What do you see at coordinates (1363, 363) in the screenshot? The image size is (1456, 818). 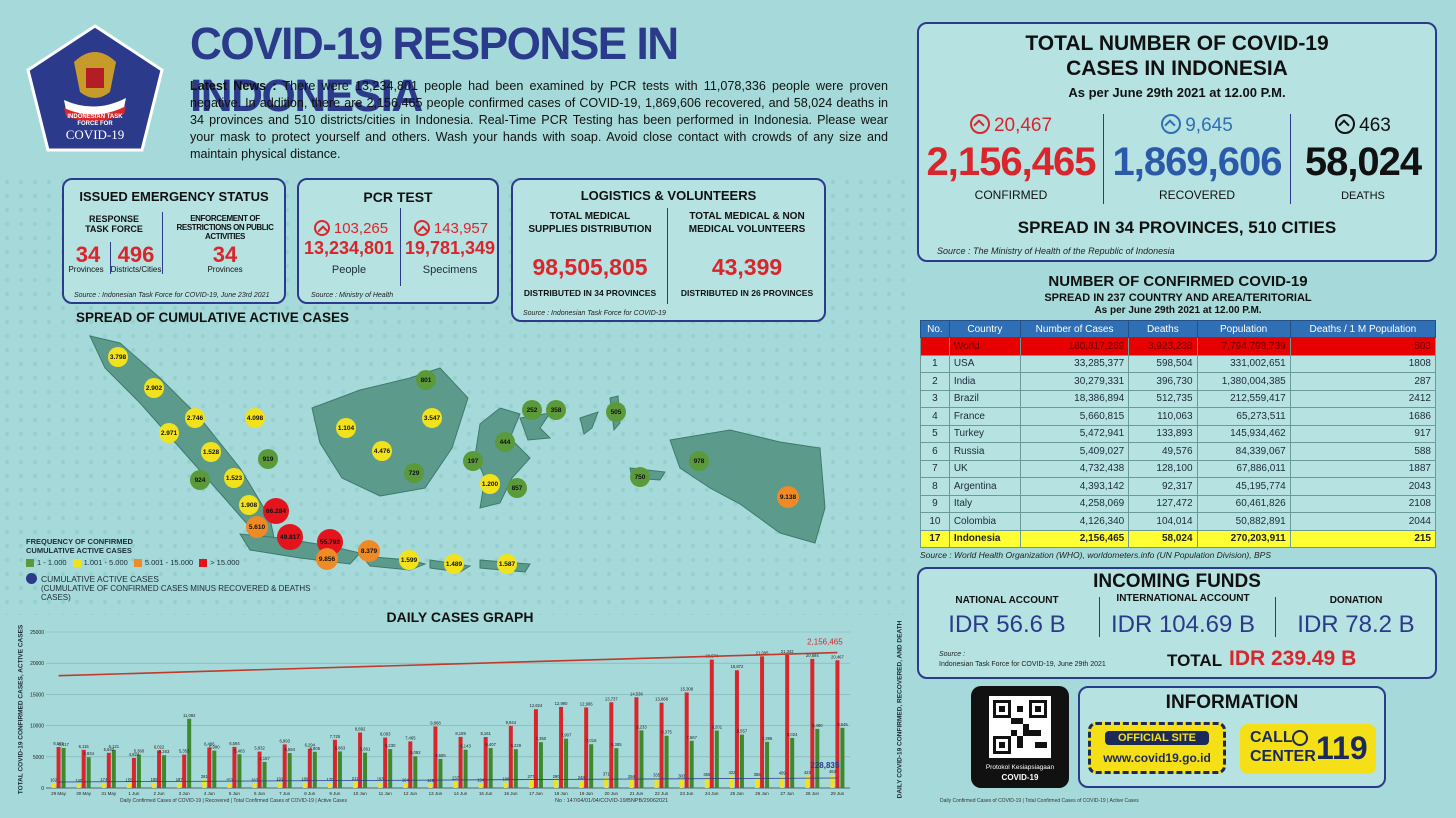 I see `table-cell: 1808` at bounding box center [1363, 363].